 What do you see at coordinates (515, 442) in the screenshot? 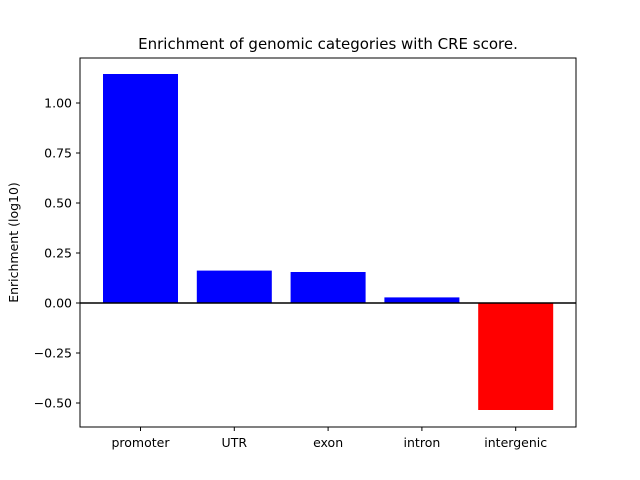
I see `x-tick-label: intergenic` at bounding box center [515, 442].